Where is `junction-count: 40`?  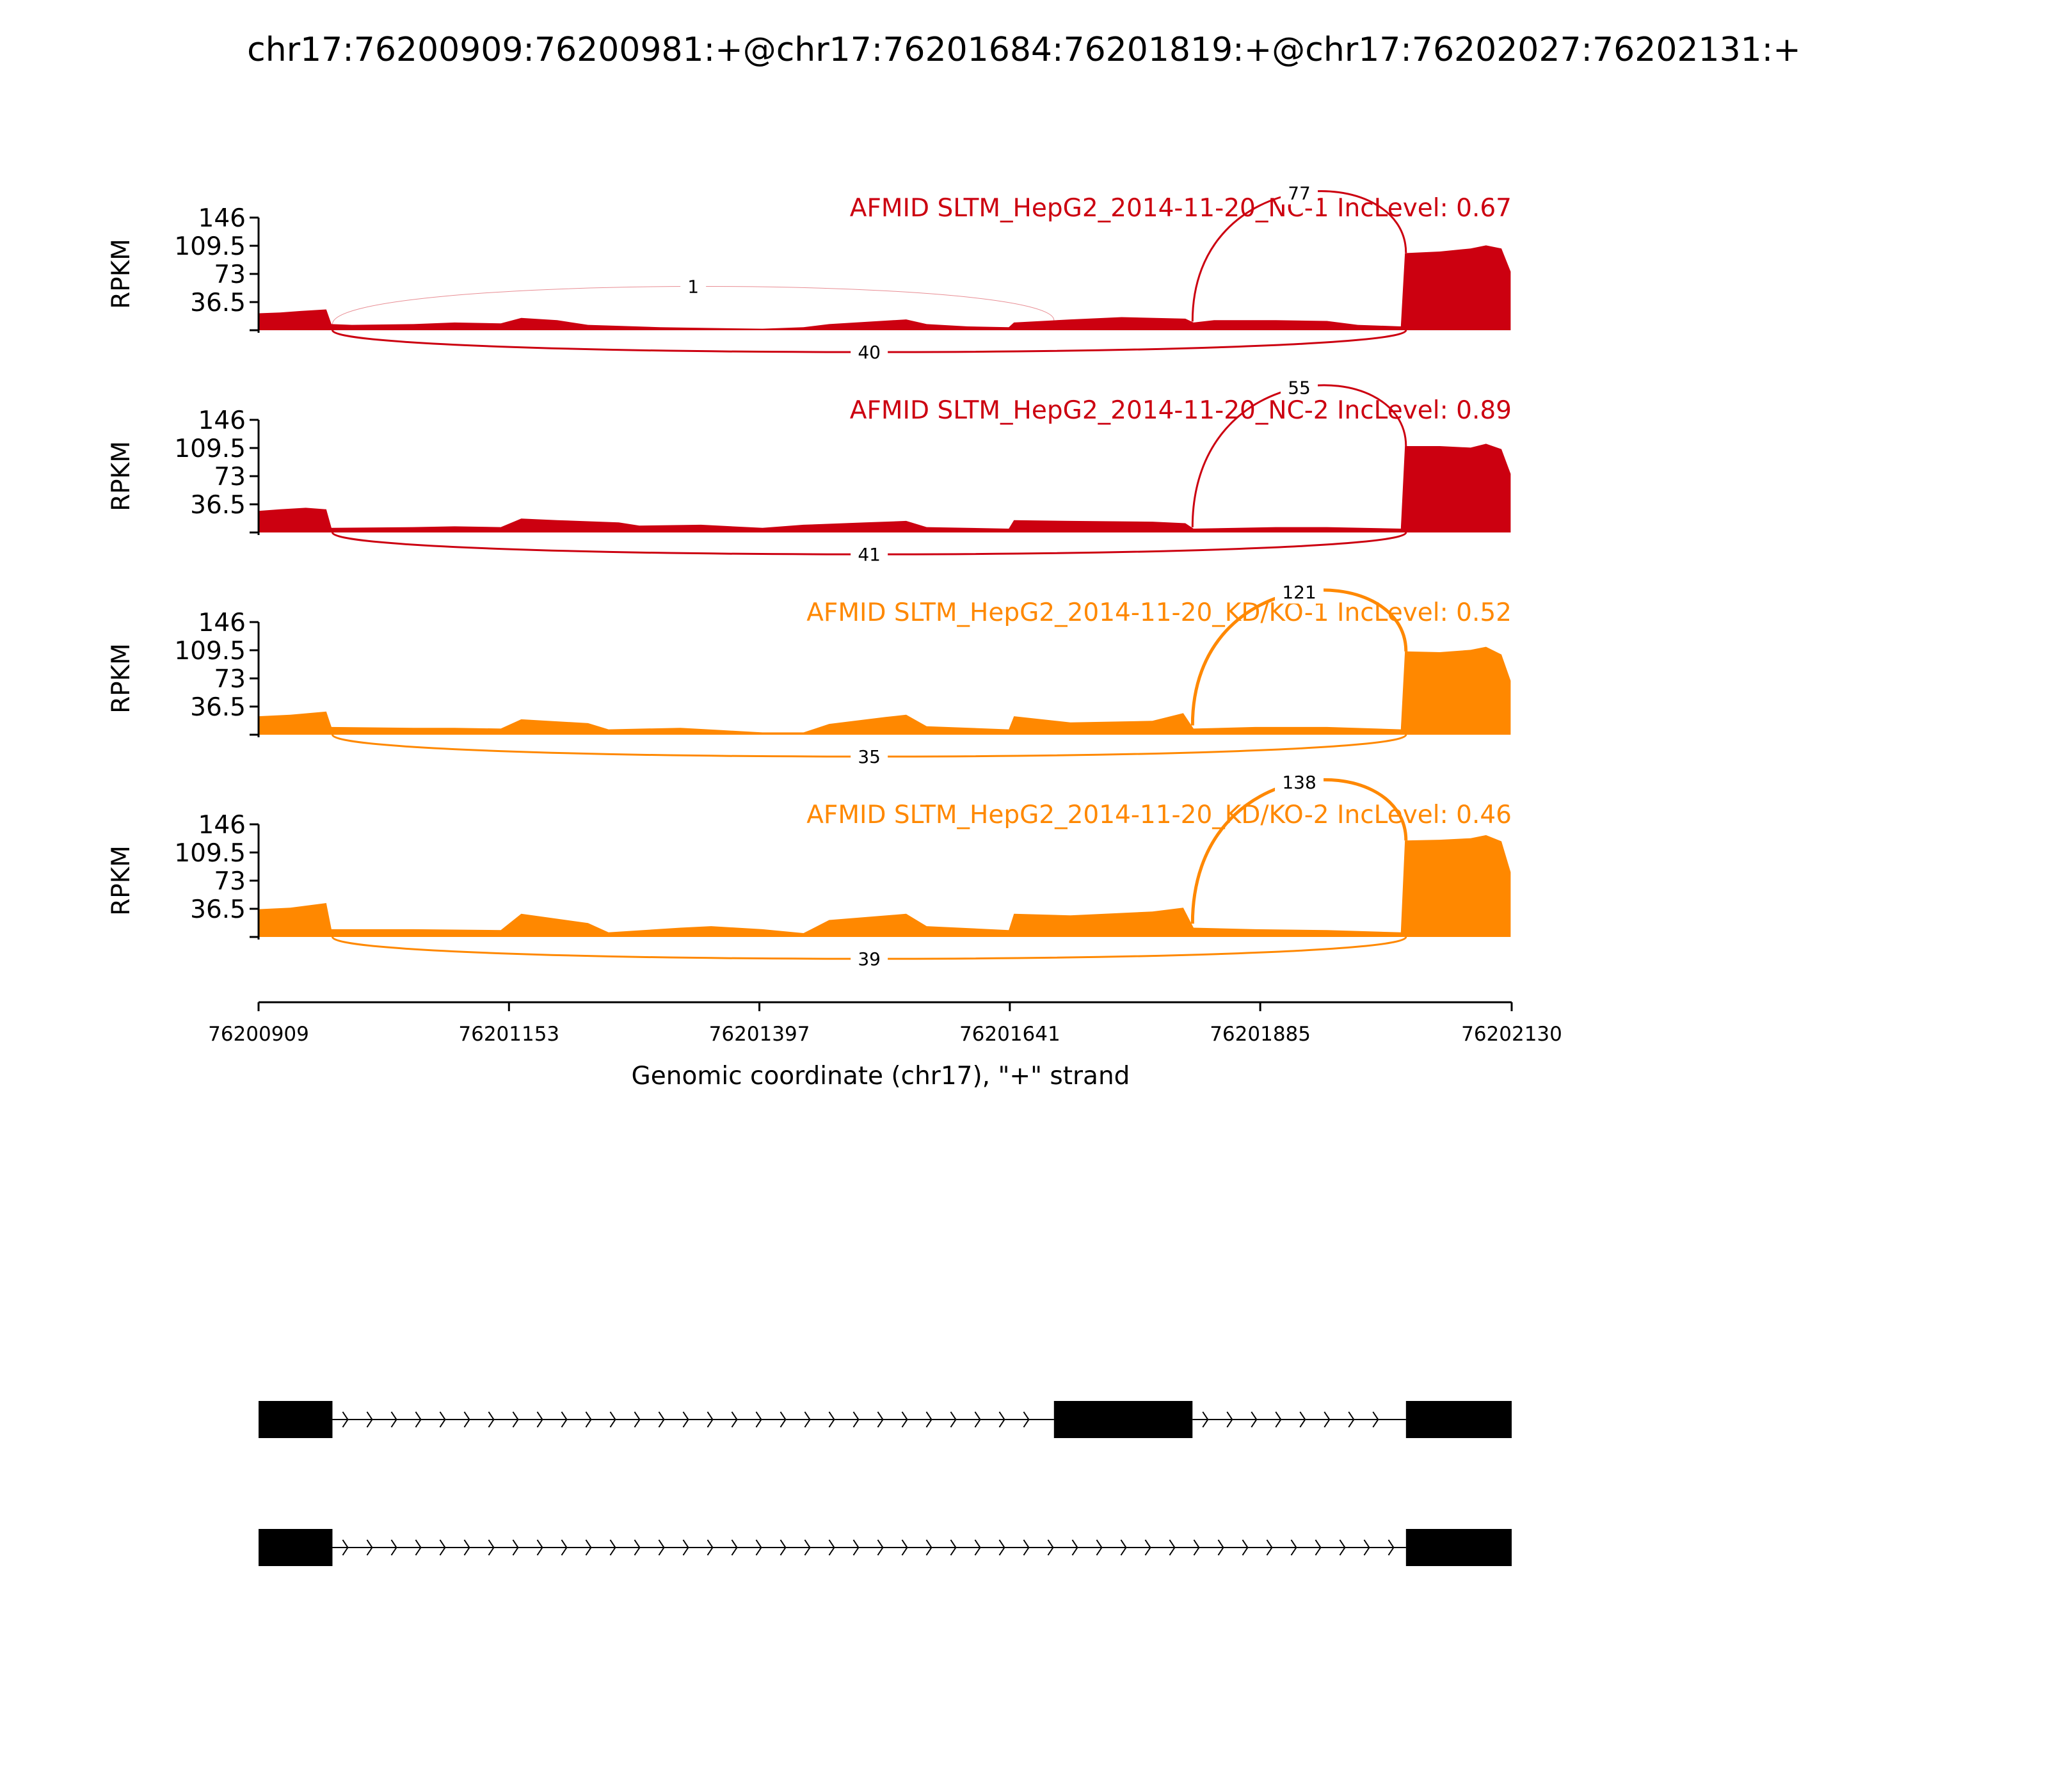 junction-count: 40 is located at coordinates (869, 352).